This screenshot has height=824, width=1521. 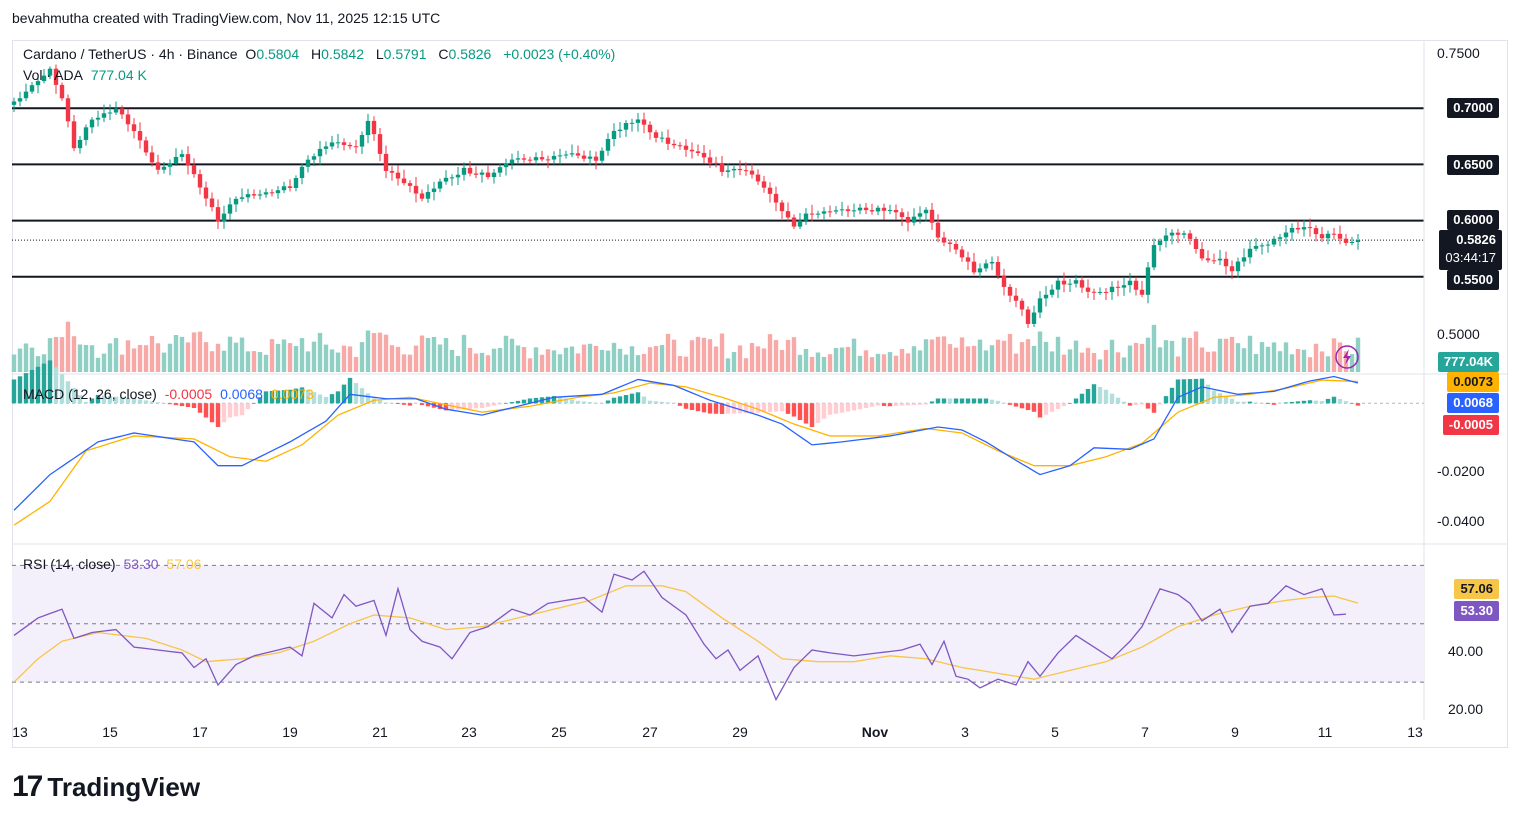 What do you see at coordinates (200, 732) in the screenshot?
I see `time-axis-label: 17` at bounding box center [200, 732].